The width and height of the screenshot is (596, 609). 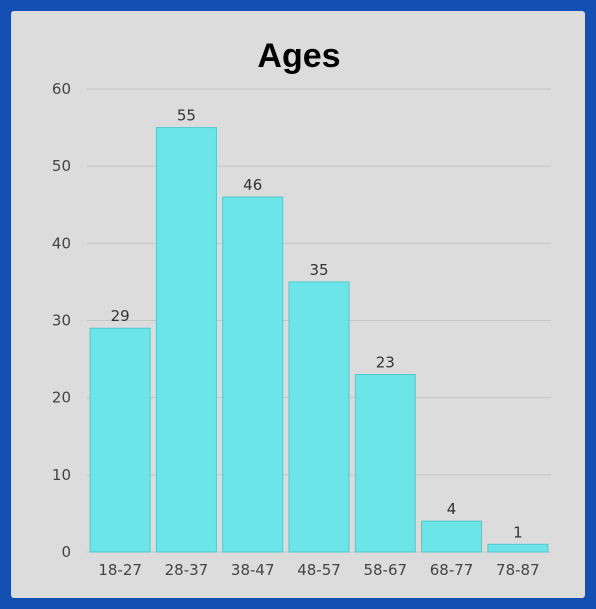 I want to click on y-axis: 0 10 20 30 40 50 60, so click(x=61, y=320).